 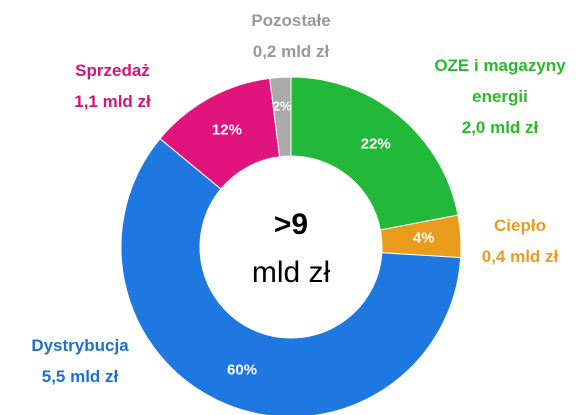 What do you see at coordinates (112, 70) in the screenshot?
I see `category-label: Sprzedaż` at bounding box center [112, 70].